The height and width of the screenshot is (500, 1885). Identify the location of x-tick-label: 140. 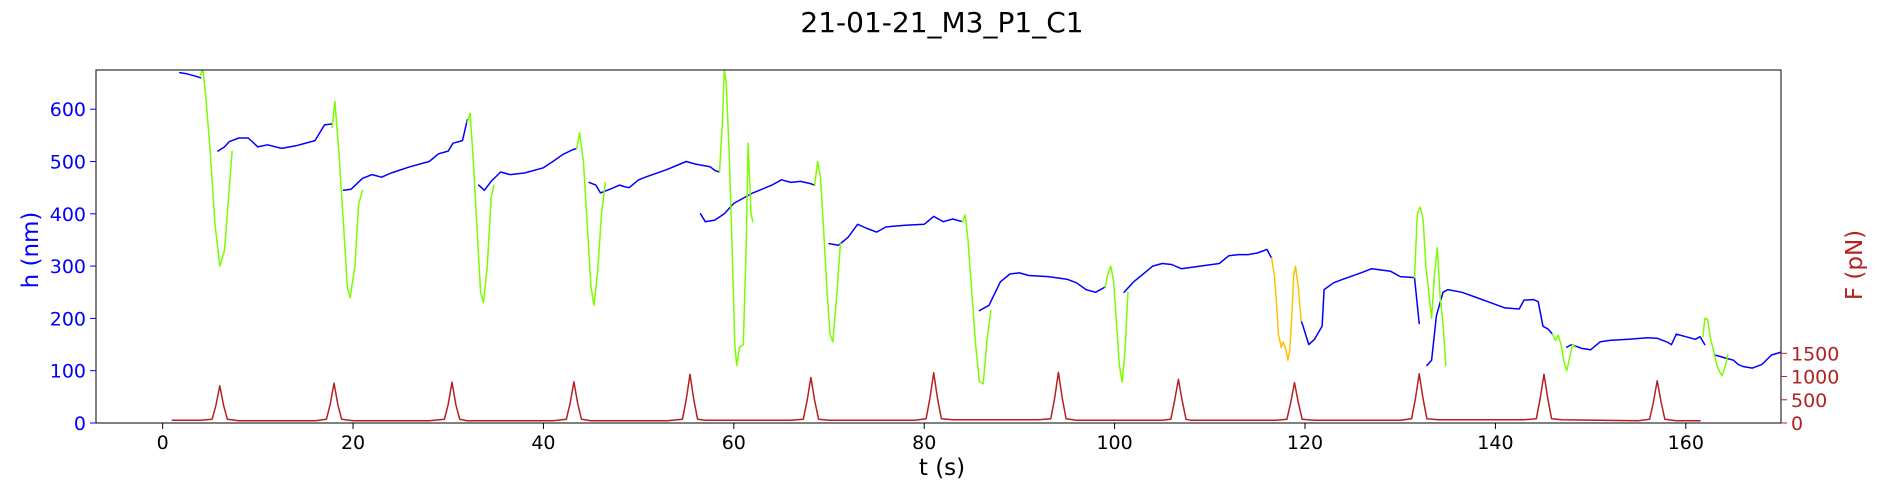
(1495, 443).